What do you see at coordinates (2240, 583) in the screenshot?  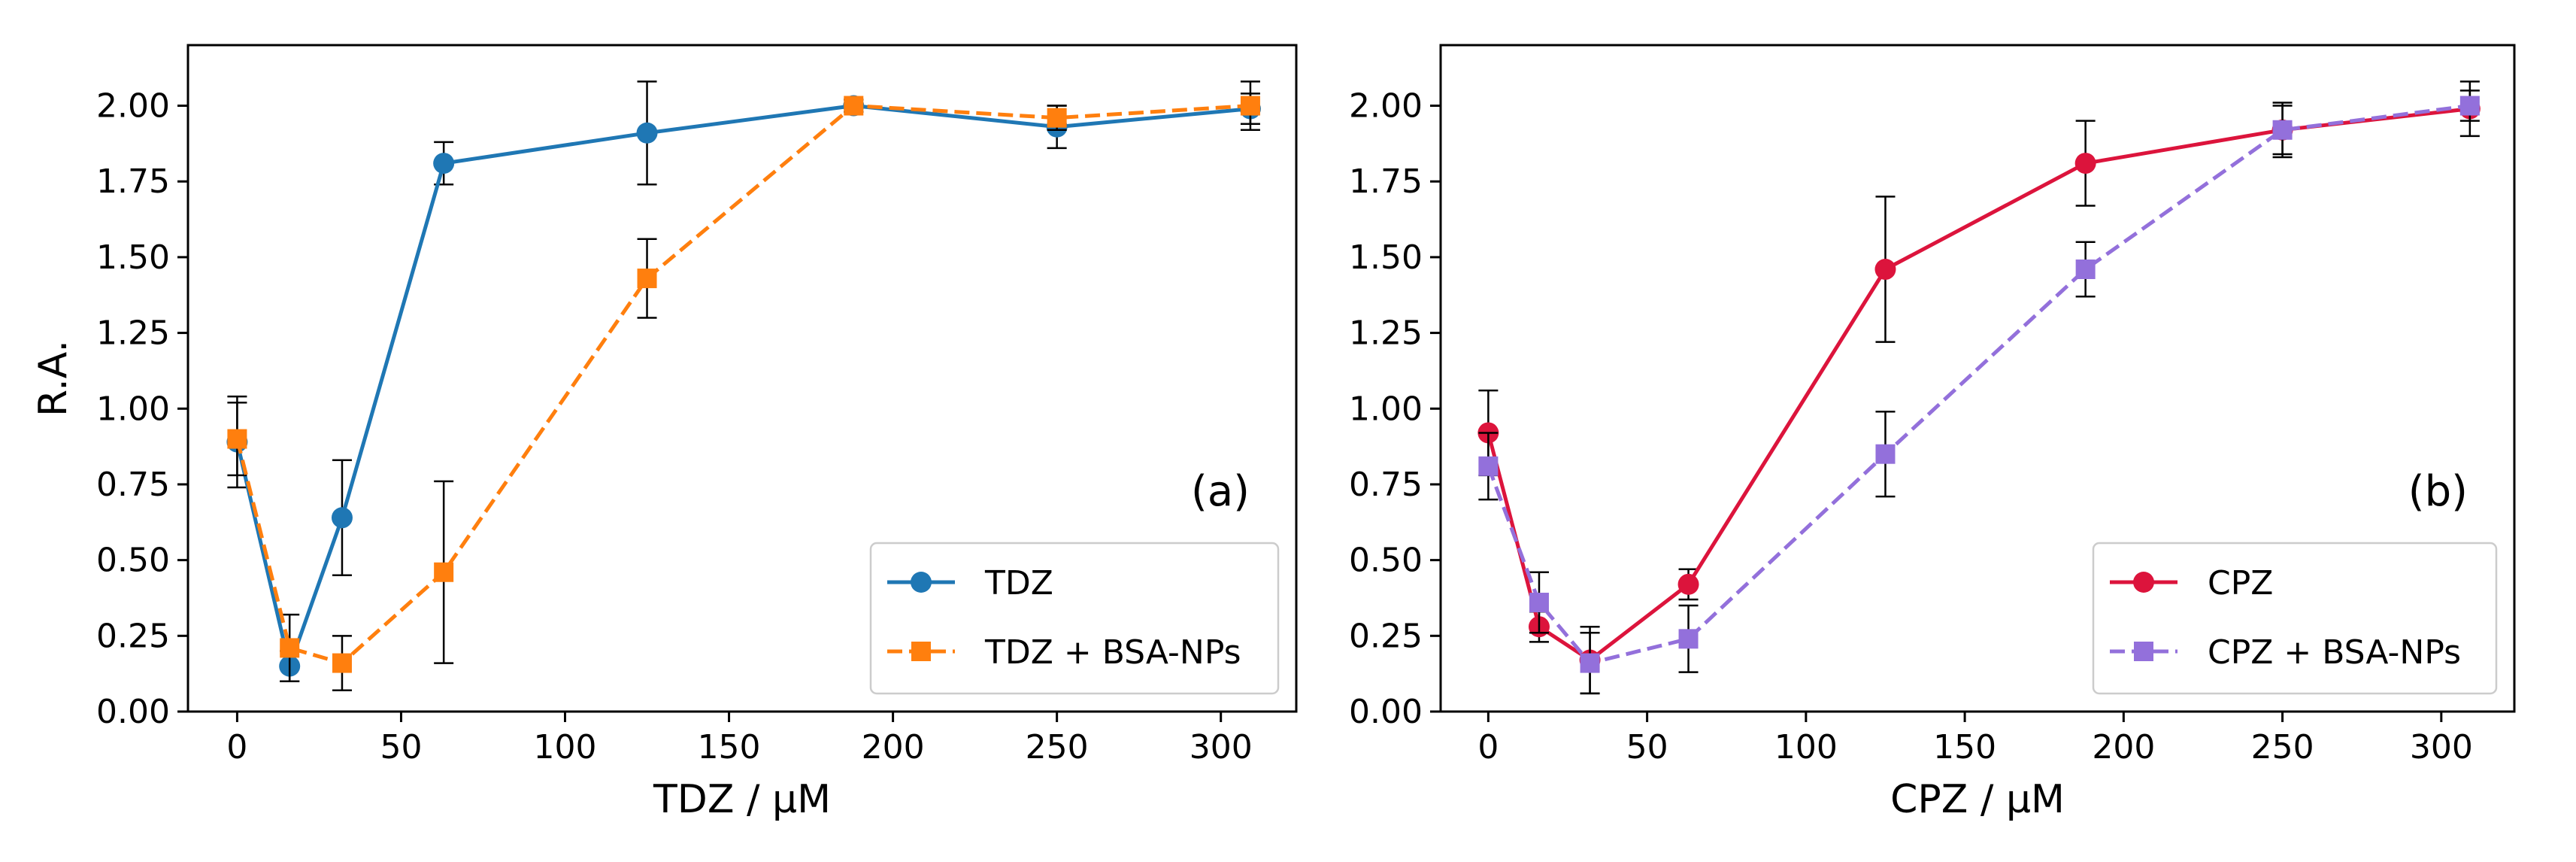 I see `legend-label: CPZ` at bounding box center [2240, 583].